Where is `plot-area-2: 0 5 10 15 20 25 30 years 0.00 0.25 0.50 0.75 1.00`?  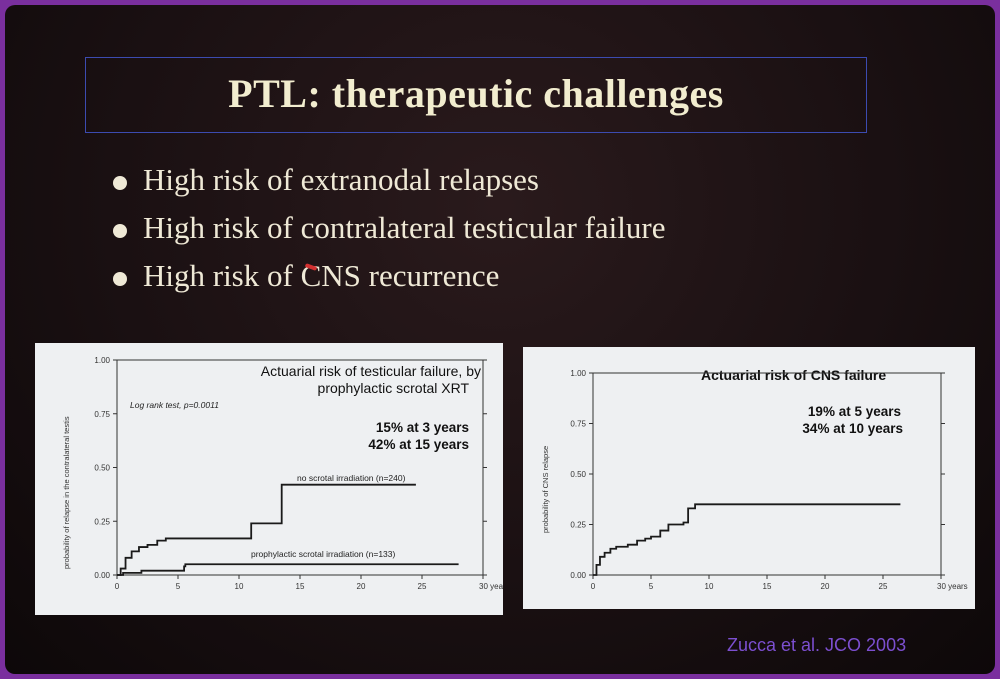 plot-area-2: 0 5 10 15 20 25 30 years 0.00 0.25 0.50 0.75 1.00 is located at coordinates (768, 480).